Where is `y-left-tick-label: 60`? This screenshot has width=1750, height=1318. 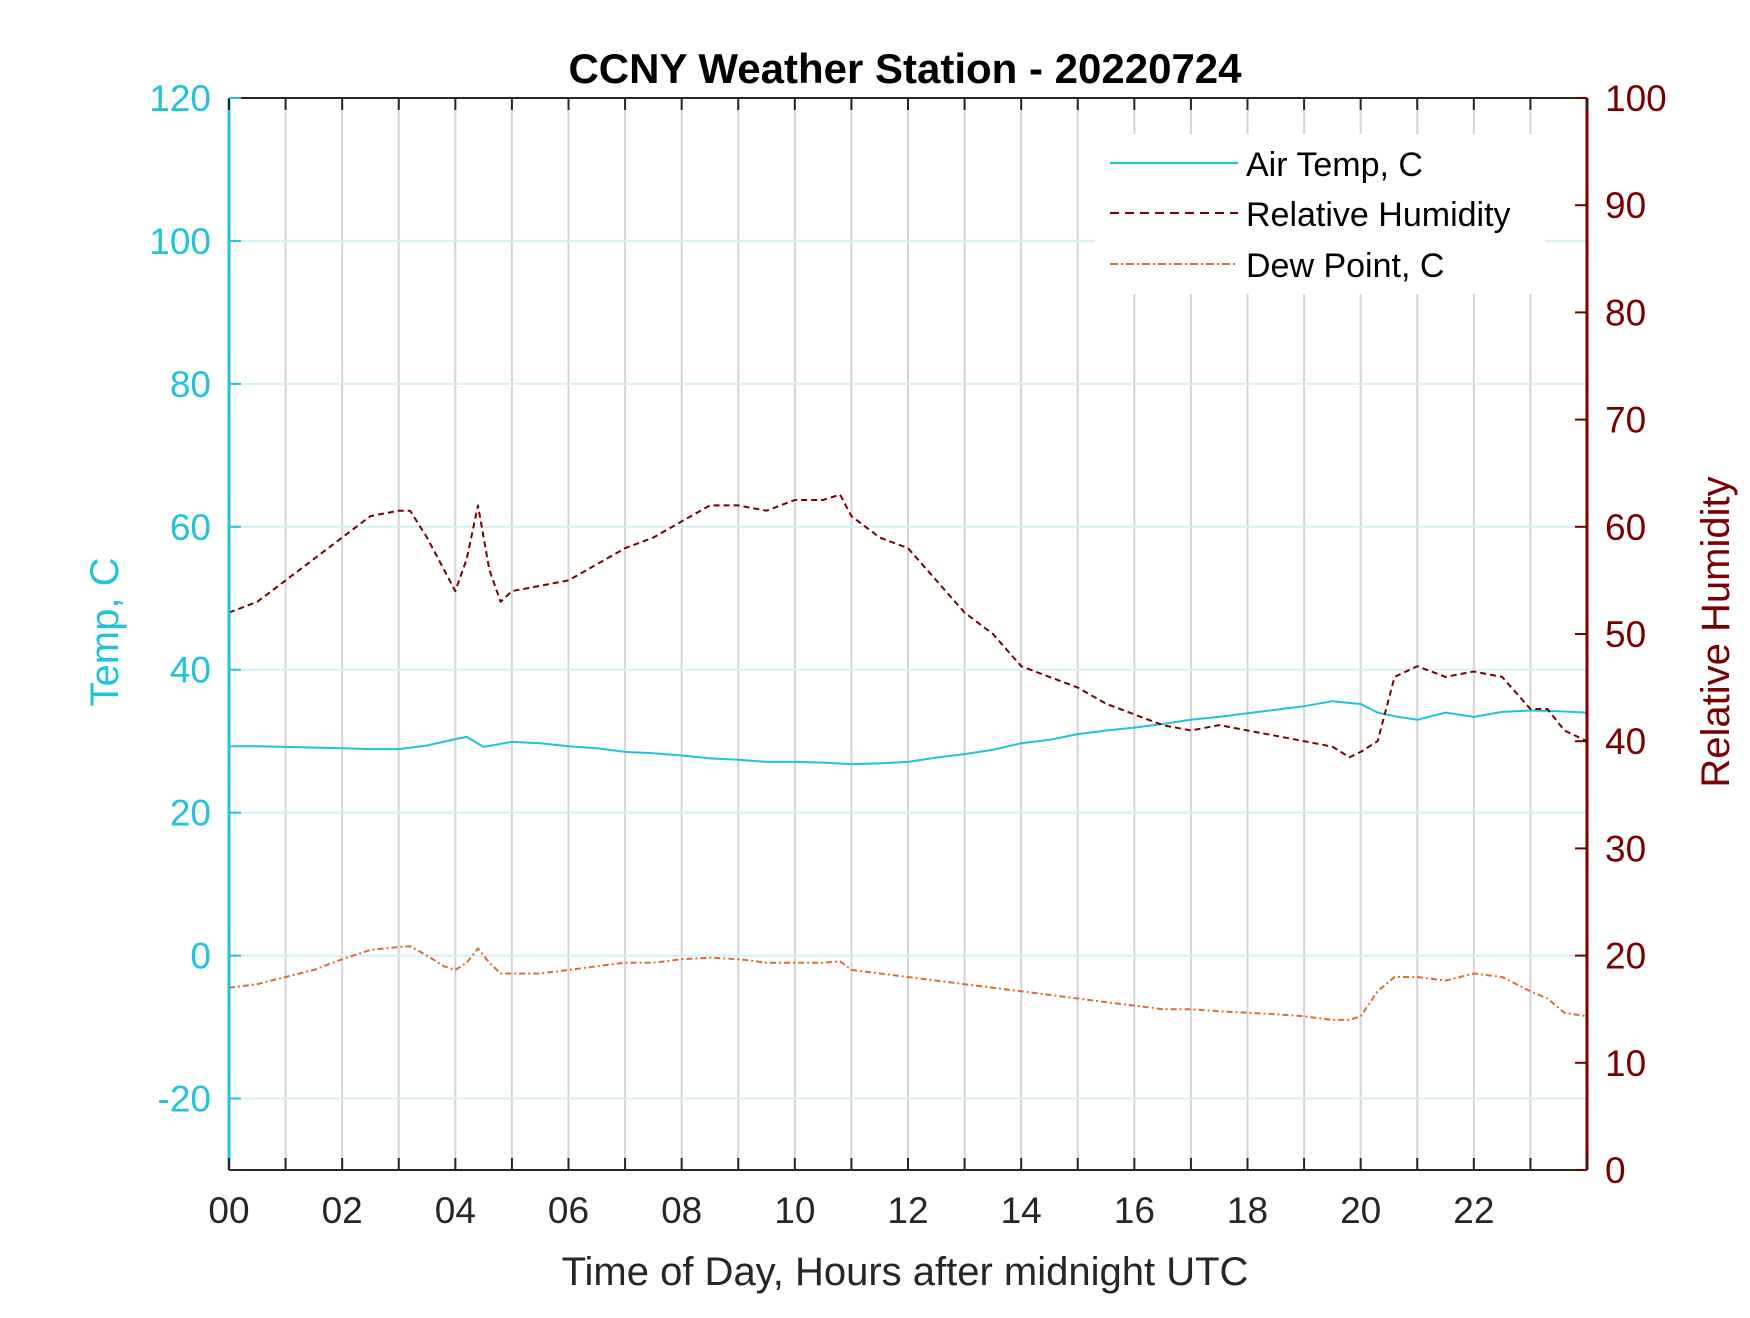 y-left-tick-label: 60 is located at coordinates (190, 527).